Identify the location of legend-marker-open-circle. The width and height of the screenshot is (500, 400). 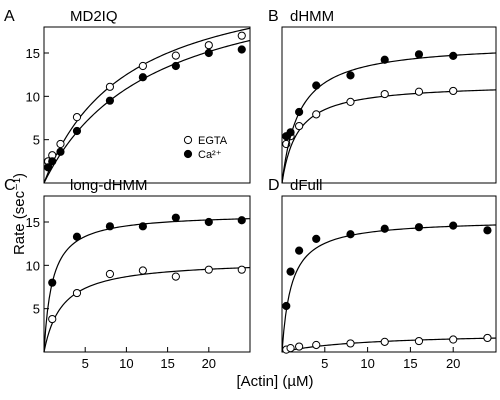
(188, 140).